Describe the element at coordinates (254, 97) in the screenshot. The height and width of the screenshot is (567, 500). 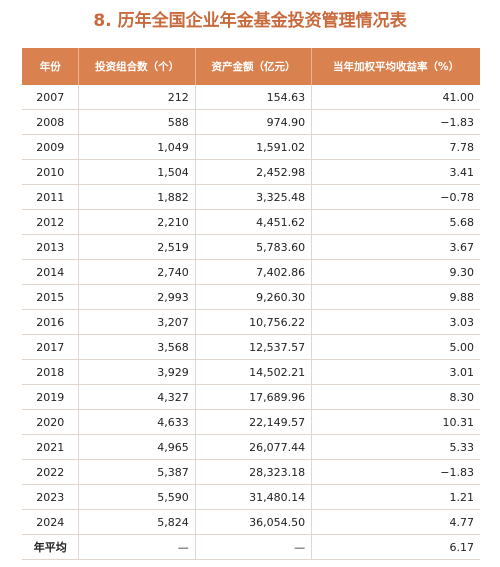
I see `table-cell: 154.63` at that location.